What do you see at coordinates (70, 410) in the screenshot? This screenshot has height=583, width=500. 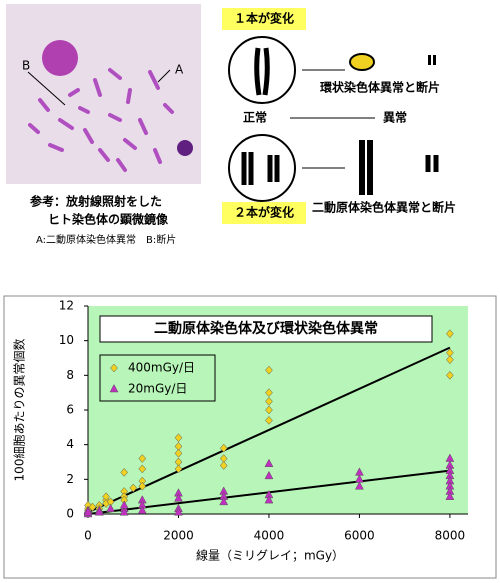 I see `y-tick-label: 6` at bounding box center [70, 410].